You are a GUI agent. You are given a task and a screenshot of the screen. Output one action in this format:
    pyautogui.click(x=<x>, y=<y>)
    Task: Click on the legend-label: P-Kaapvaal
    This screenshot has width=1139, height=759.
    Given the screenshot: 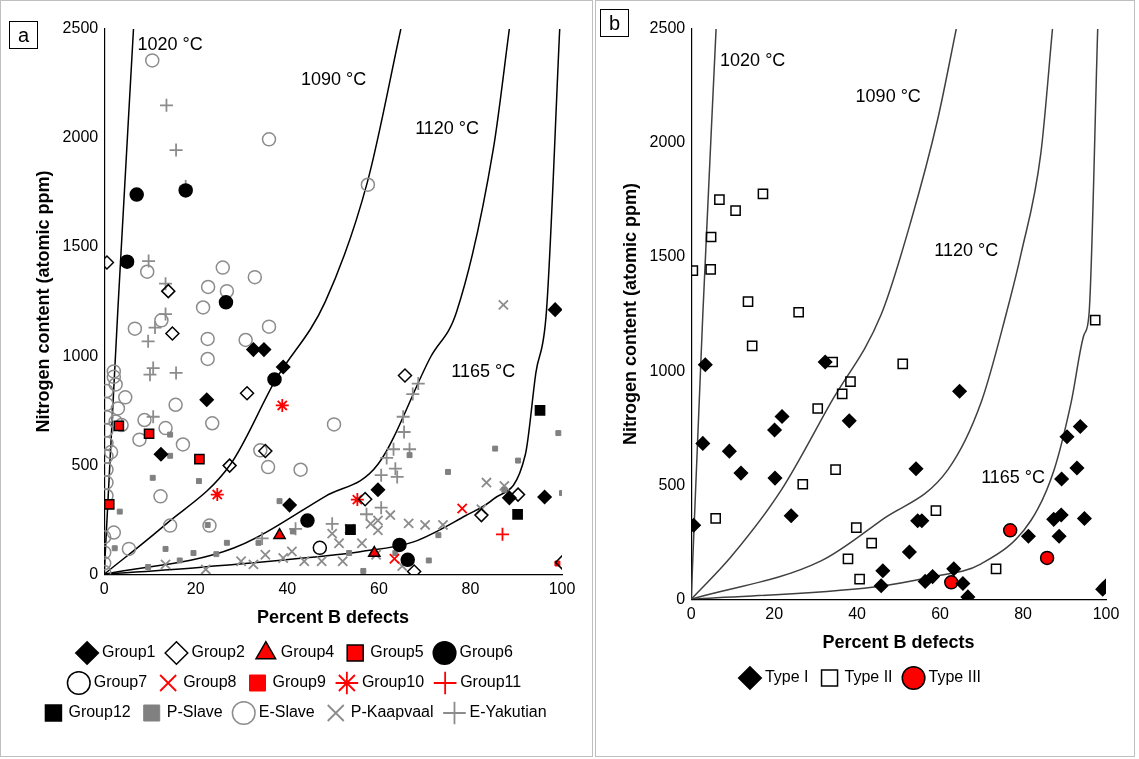 What is the action you would take?
    pyautogui.click(x=392, y=712)
    